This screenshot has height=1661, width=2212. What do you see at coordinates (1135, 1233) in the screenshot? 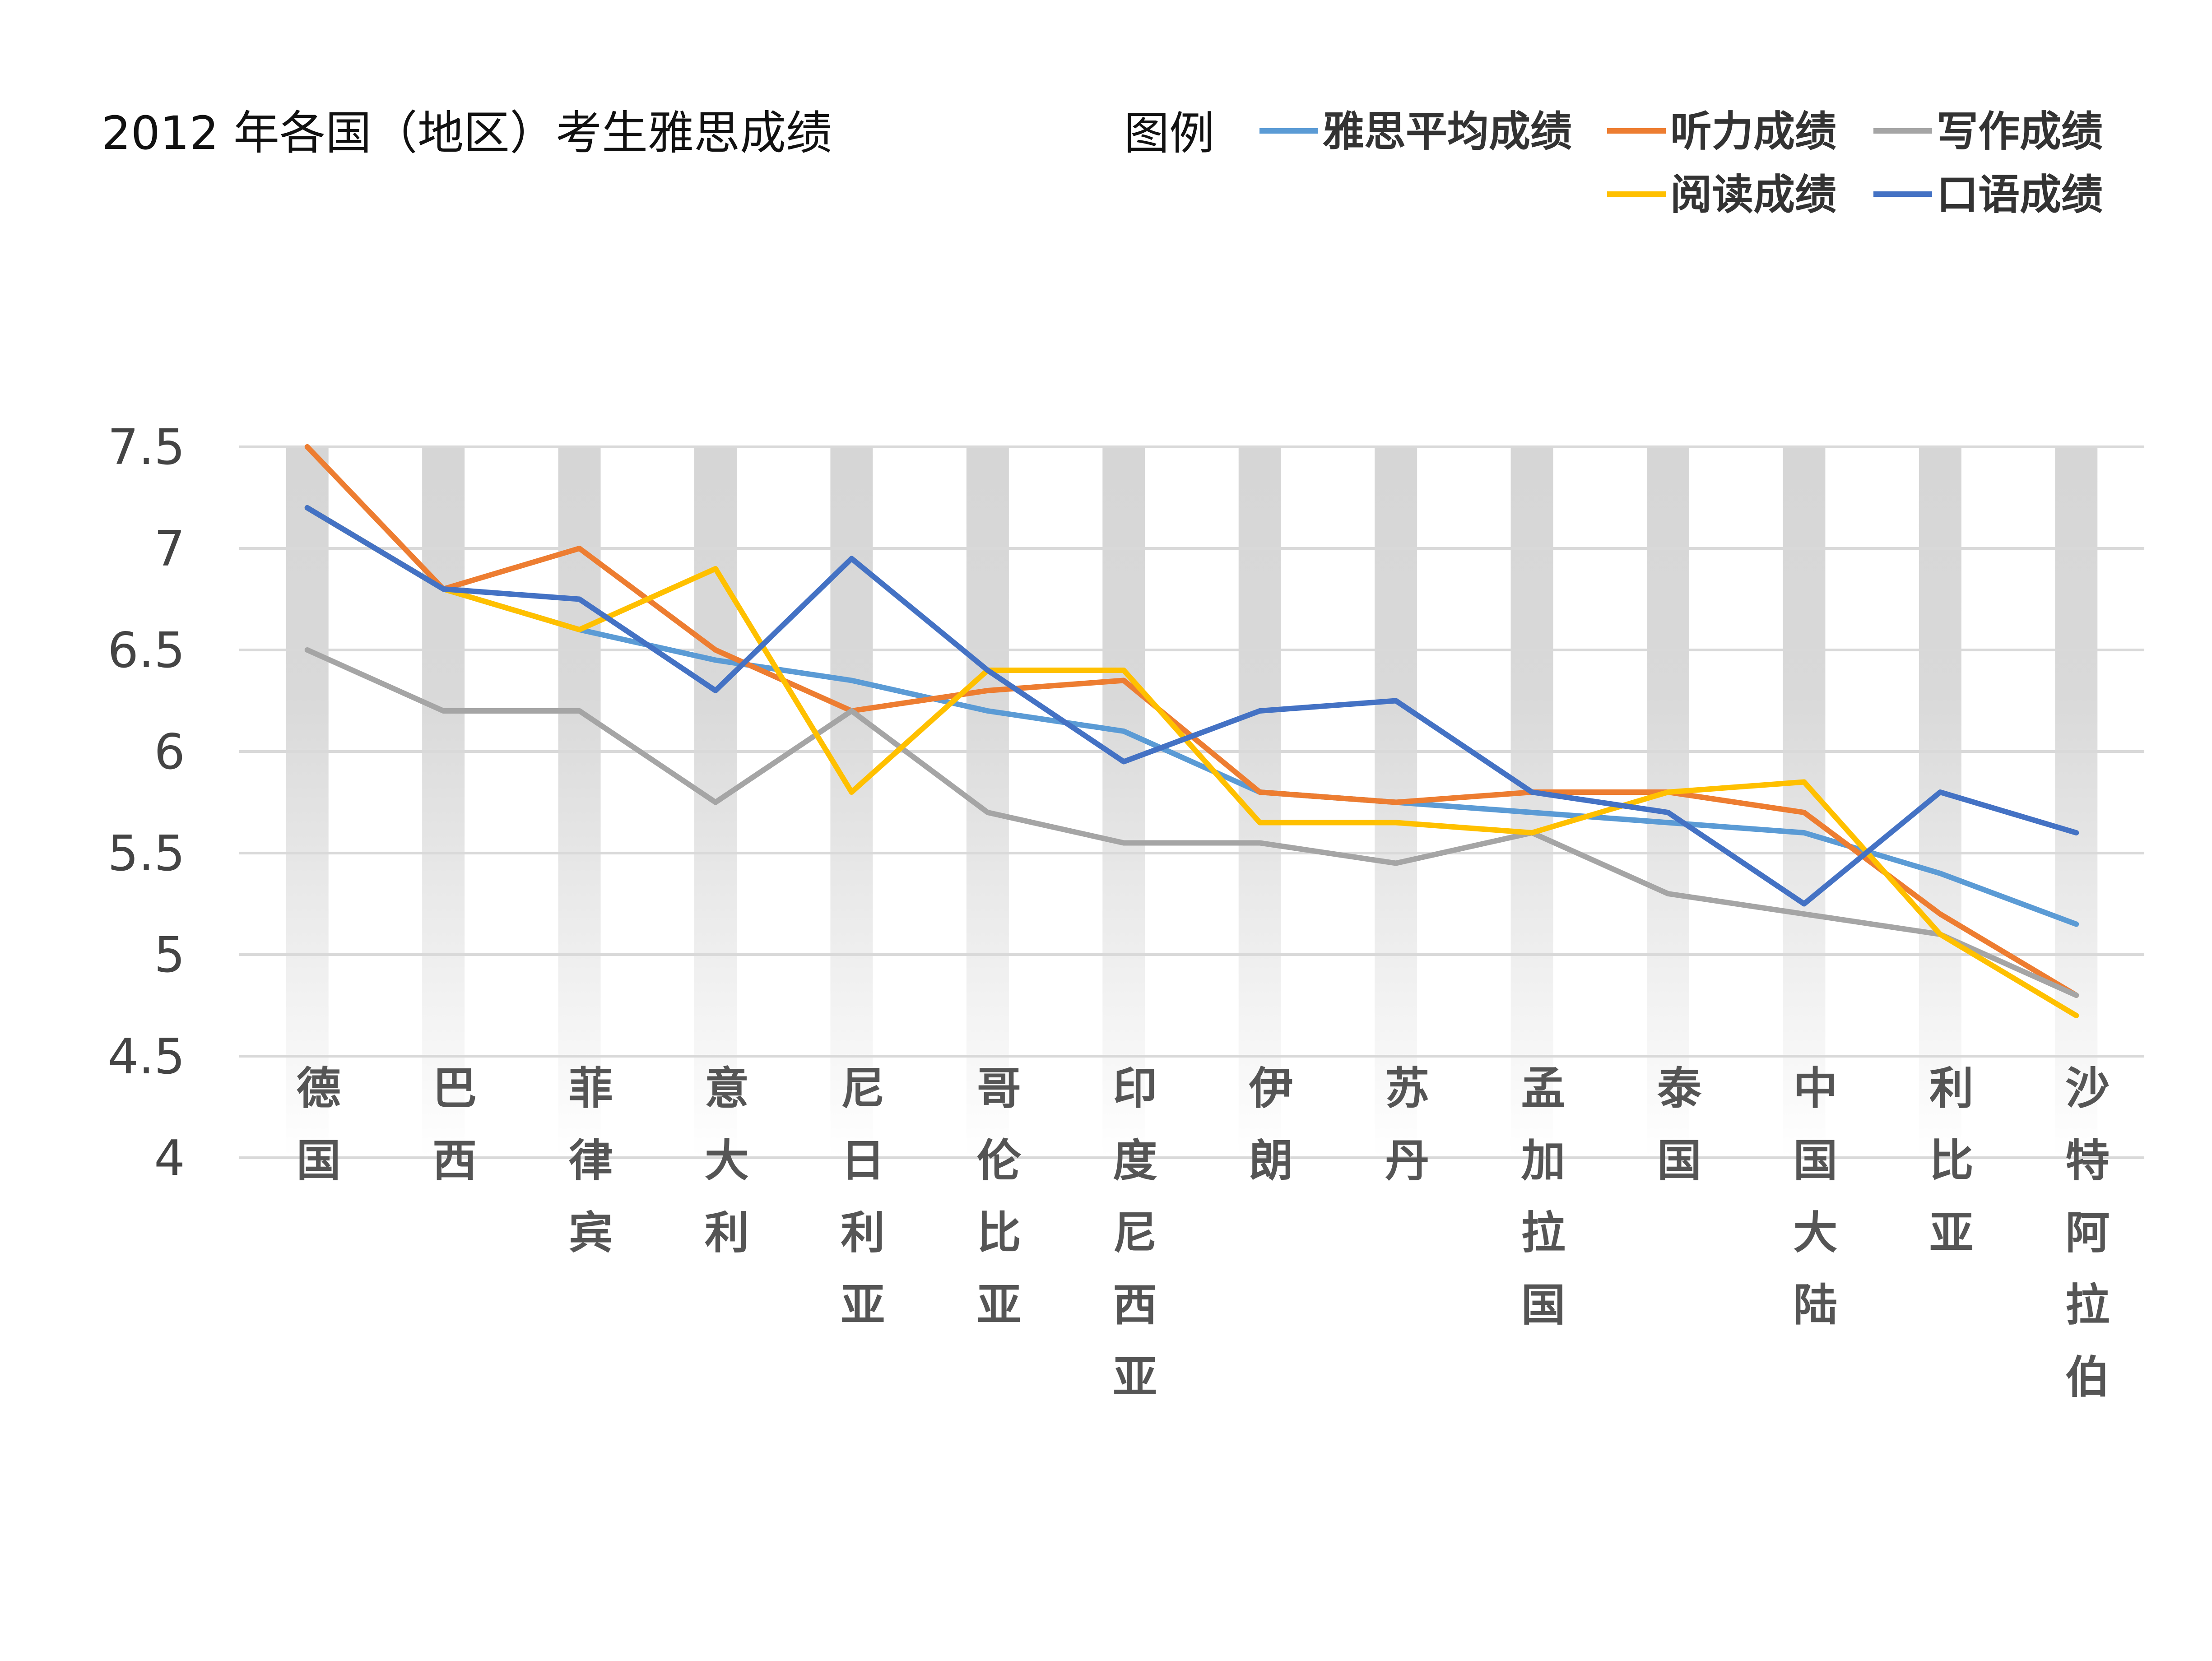
I see `x-tick-label: 印度尼西亚` at bounding box center [1135, 1233].